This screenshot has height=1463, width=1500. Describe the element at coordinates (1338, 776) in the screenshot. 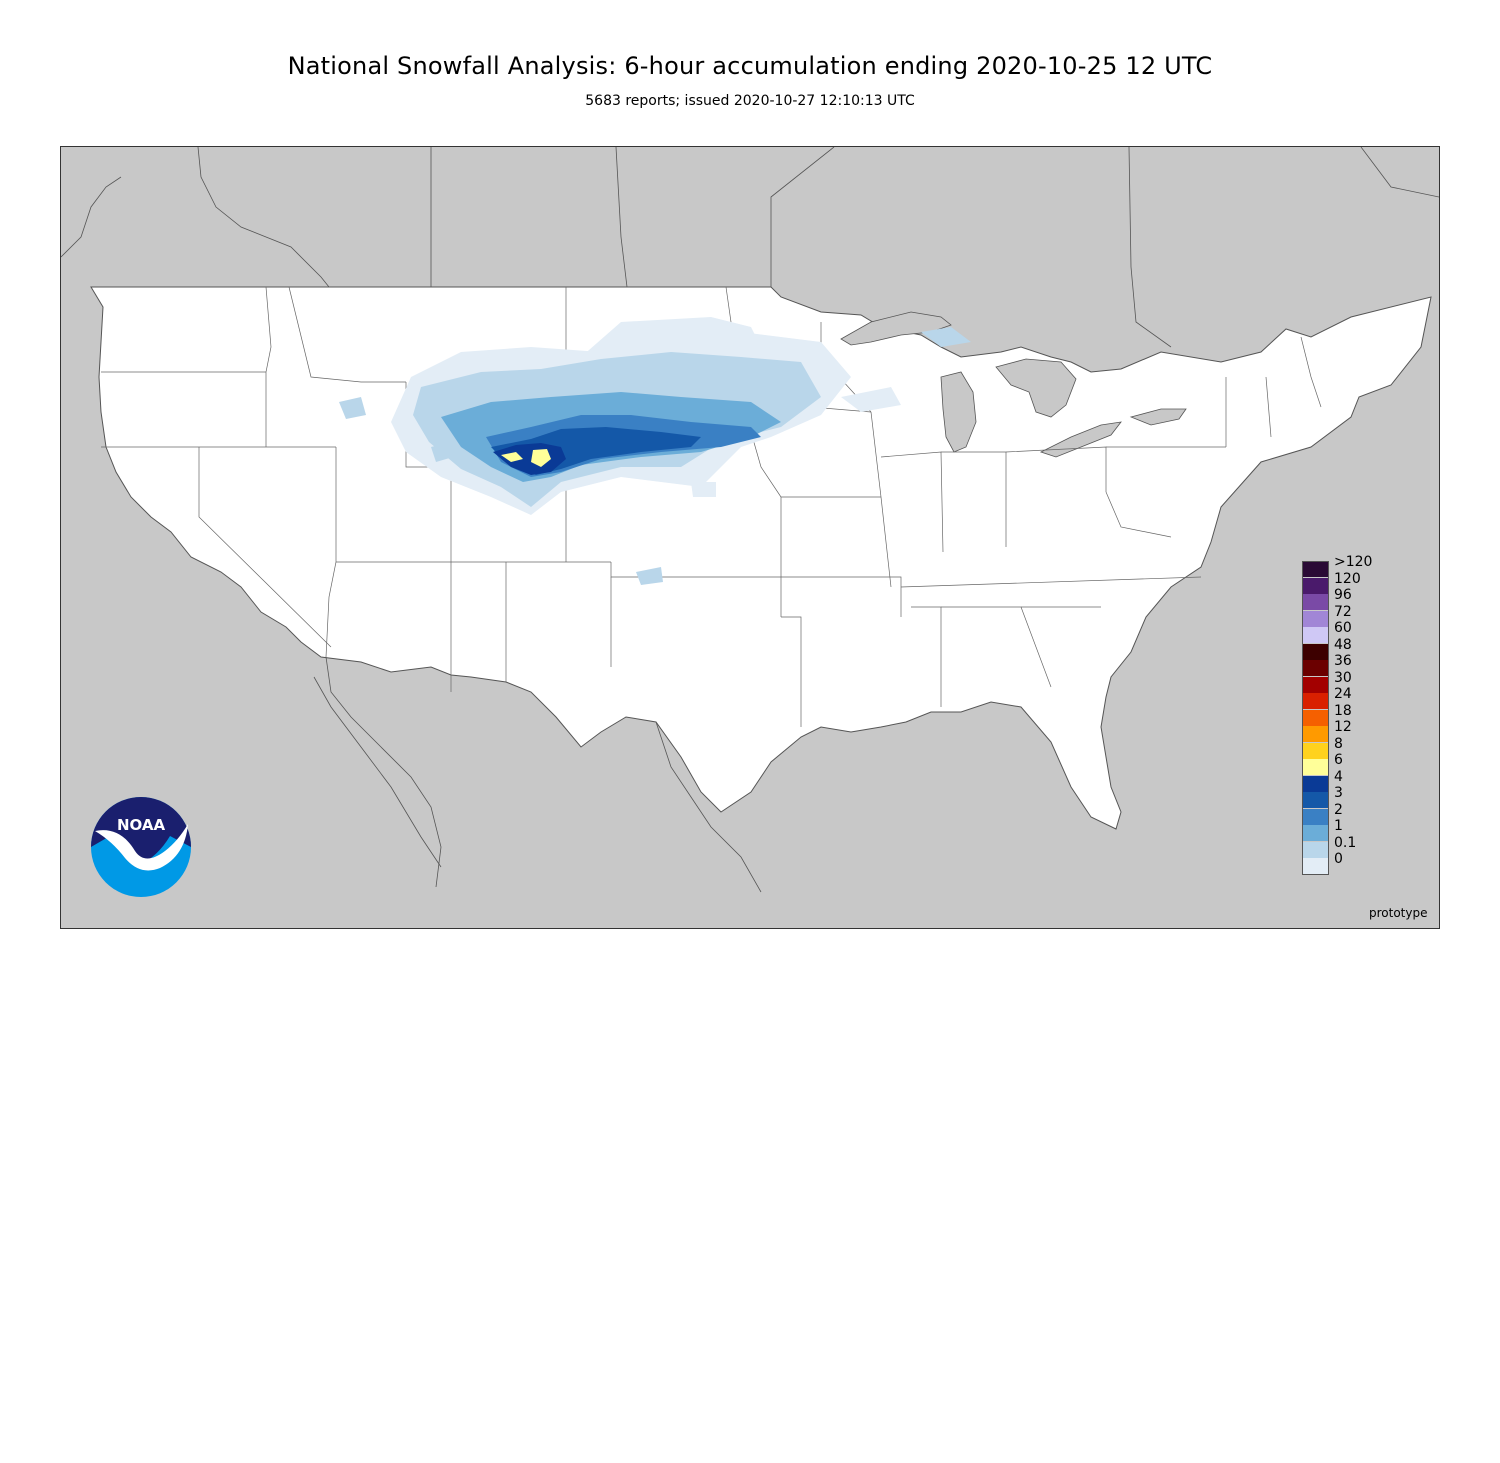

I see `legend-label: 4` at that location.